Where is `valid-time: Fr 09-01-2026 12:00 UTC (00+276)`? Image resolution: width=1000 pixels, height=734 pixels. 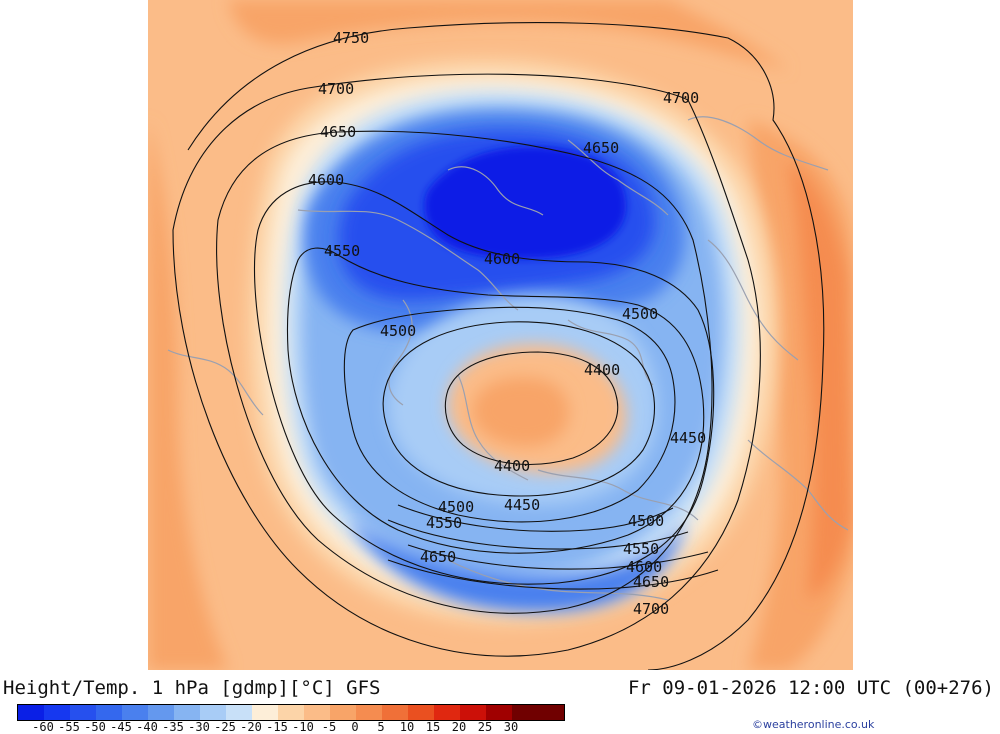
valid-time: Fr 09-01-2026 12:00 UTC (00+276) is located at coordinates (810, 688).